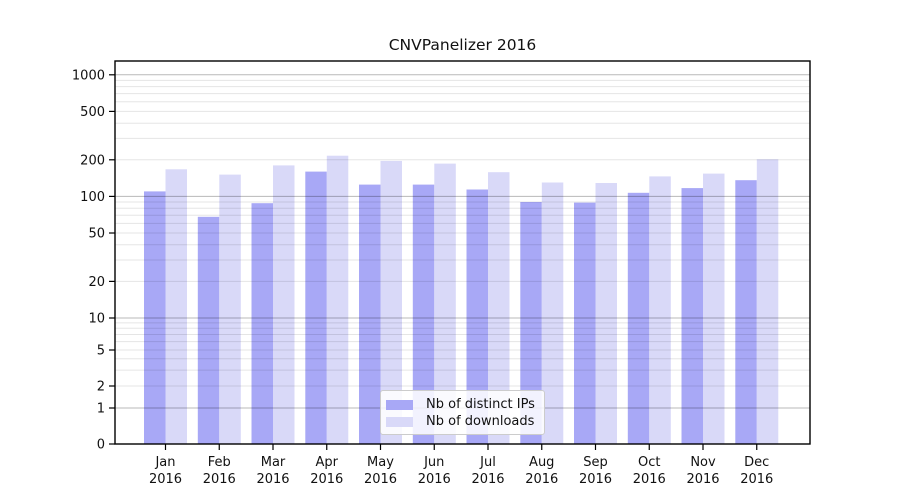 The width and height of the screenshot is (900, 500). What do you see at coordinates (692, 316) in the screenshot?
I see `bar-ips-nov` at bounding box center [692, 316].